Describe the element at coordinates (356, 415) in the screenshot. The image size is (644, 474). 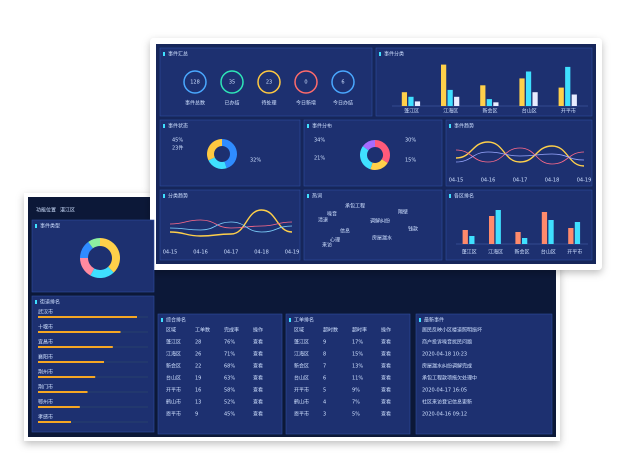
I see `table-cell: 5%` at that location.